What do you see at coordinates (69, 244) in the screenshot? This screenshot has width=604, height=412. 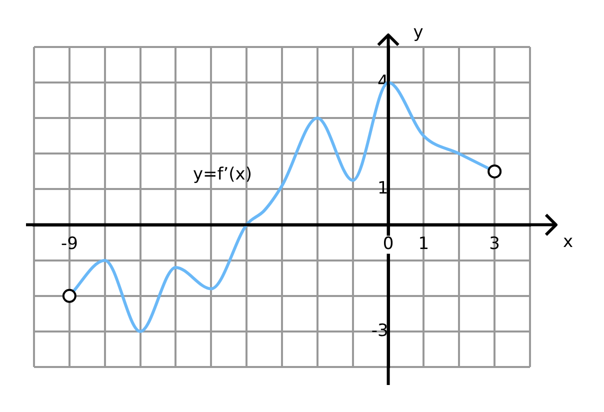 I see `x-tick-label: -9` at bounding box center [69, 244].